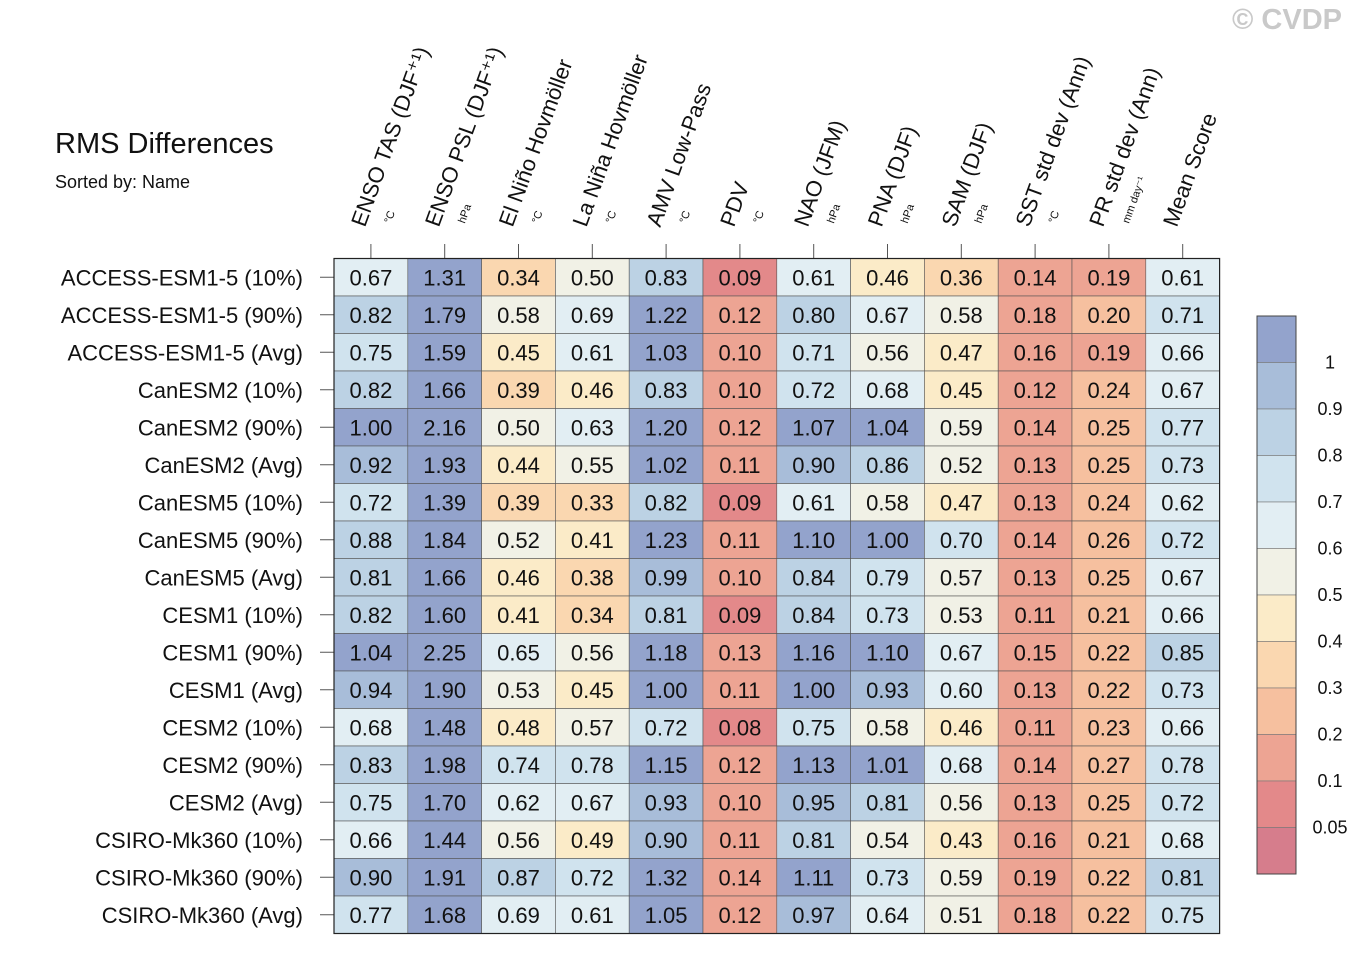  I want to click on cell-value: 0.23, so click(1108, 727).